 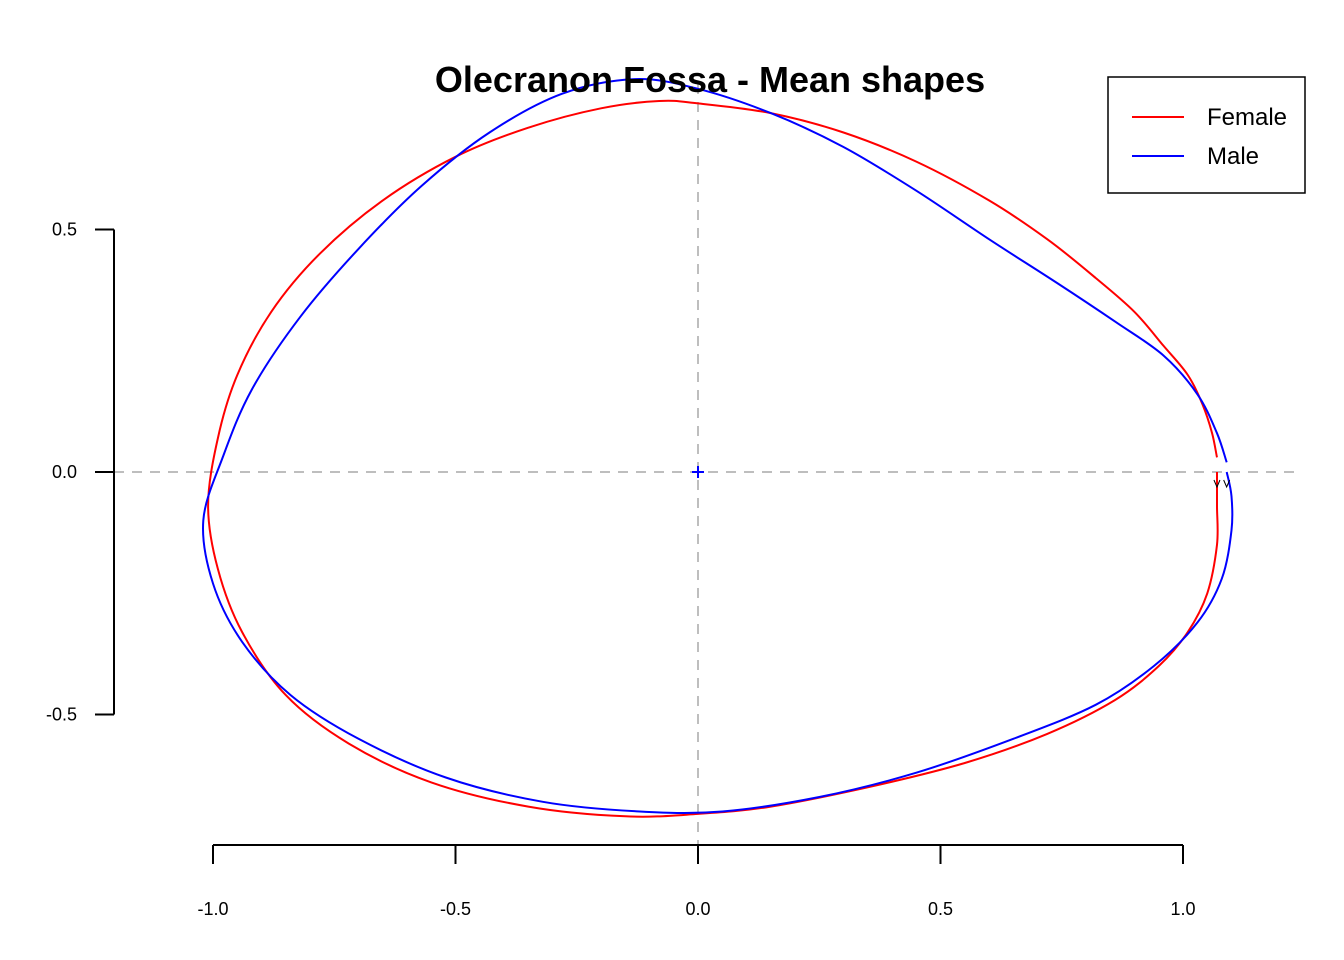 I want to click on series-female-direction-arrow, so click(x=1217, y=484).